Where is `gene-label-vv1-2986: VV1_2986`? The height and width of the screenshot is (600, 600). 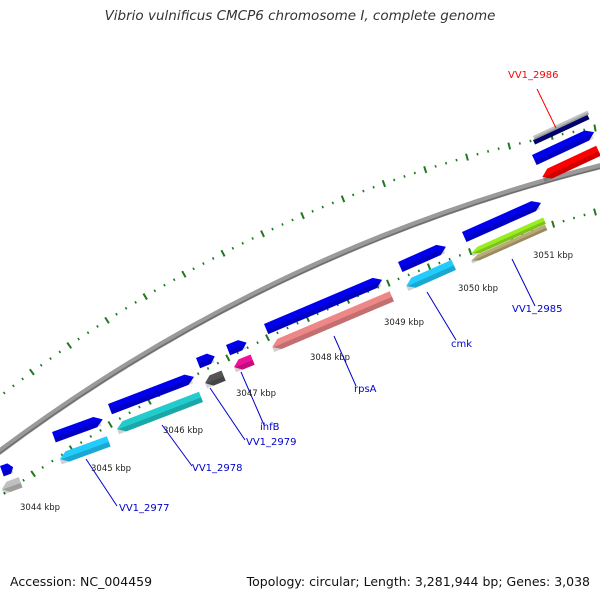
gene-label-vv1-2986: VV1_2986 is located at coordinates (533, 75).